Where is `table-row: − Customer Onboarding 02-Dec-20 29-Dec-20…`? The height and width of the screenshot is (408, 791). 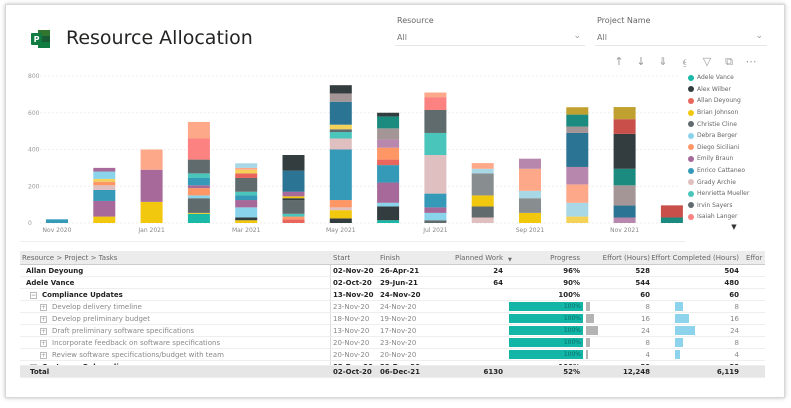
table-row: − Customer Onboarding 02-Dec-20 29-Dec-20… is located at coordinates (392, 363).